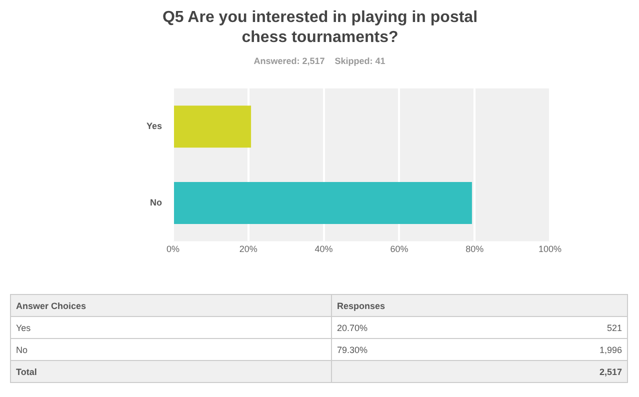  I want to click on x-tick-label: 40%, so click(323, 249).